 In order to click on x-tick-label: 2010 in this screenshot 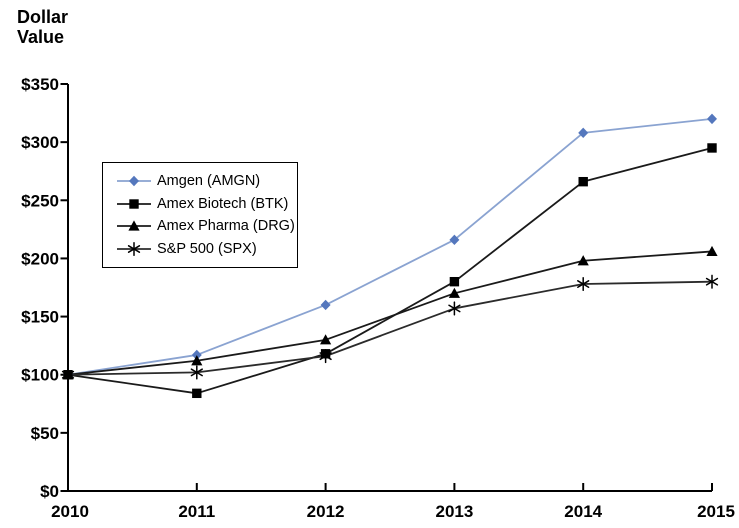, I will do `click(70, 511)`.